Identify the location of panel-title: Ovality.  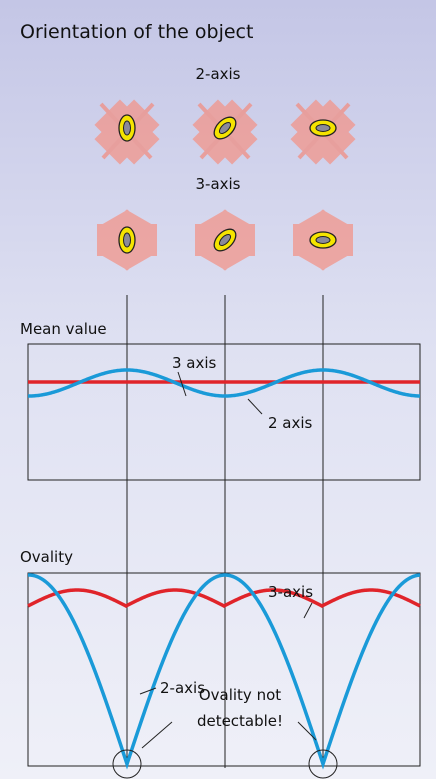
(46, 557).